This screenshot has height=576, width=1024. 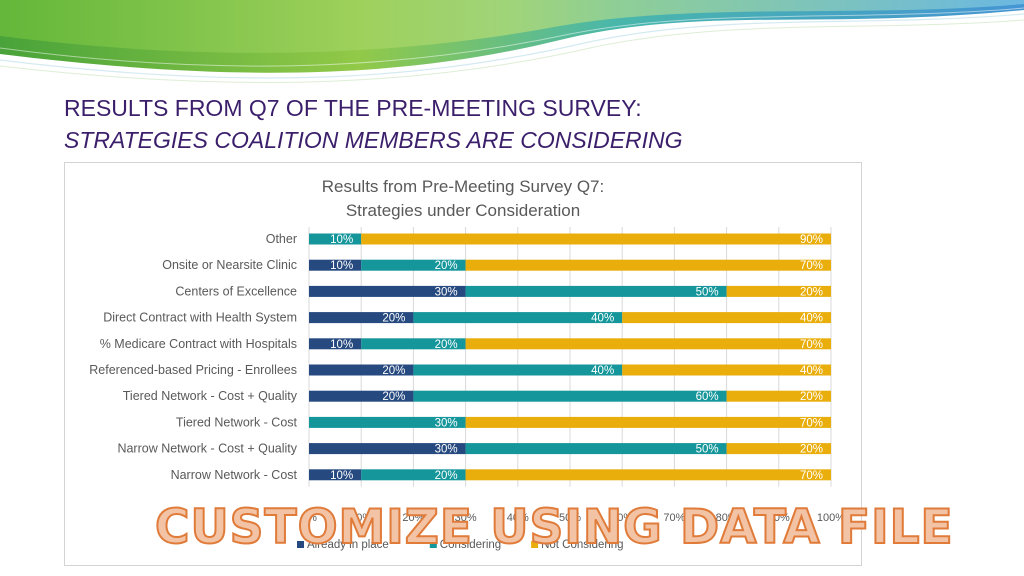 What do you see at coordinates (281, 239) in the screenshot?
I see `category-label: Other` at bounding box center [281, 239].